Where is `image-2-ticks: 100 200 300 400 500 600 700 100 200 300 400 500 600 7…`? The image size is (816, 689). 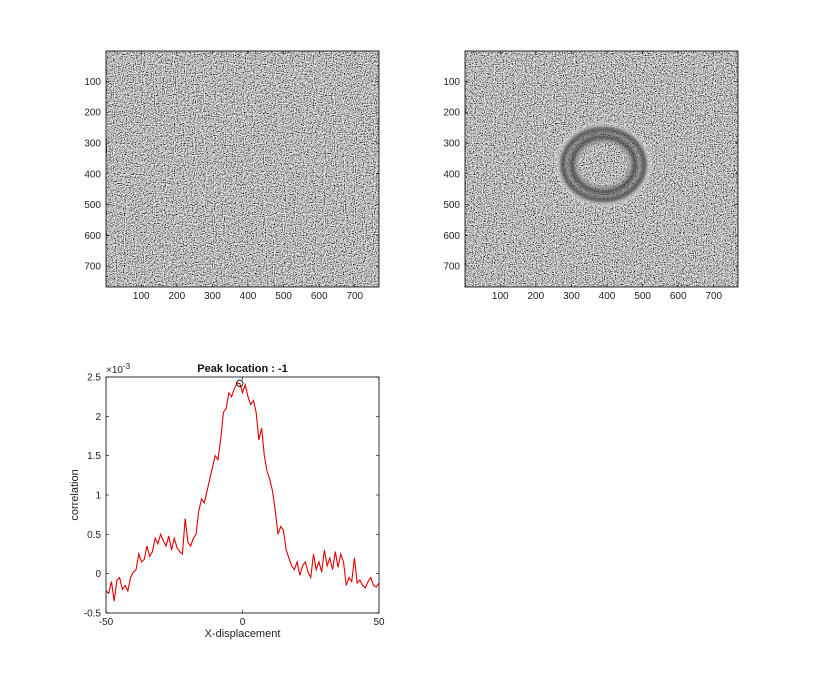
image-2-ticks: 100 200 300 400 500 600 700 100 200 300 400 500 600 7… is located at coordinates (590, 176).